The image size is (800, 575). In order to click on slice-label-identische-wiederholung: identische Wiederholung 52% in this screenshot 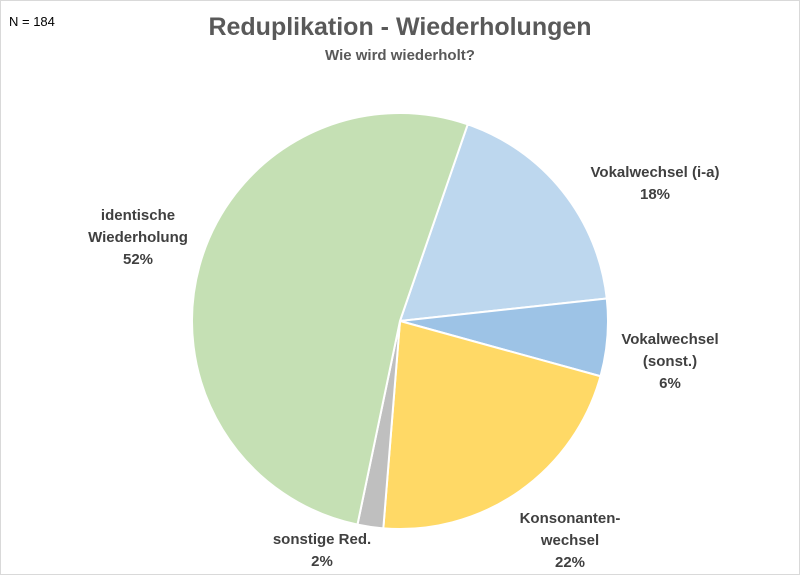, I will do `click(138, 237)`.